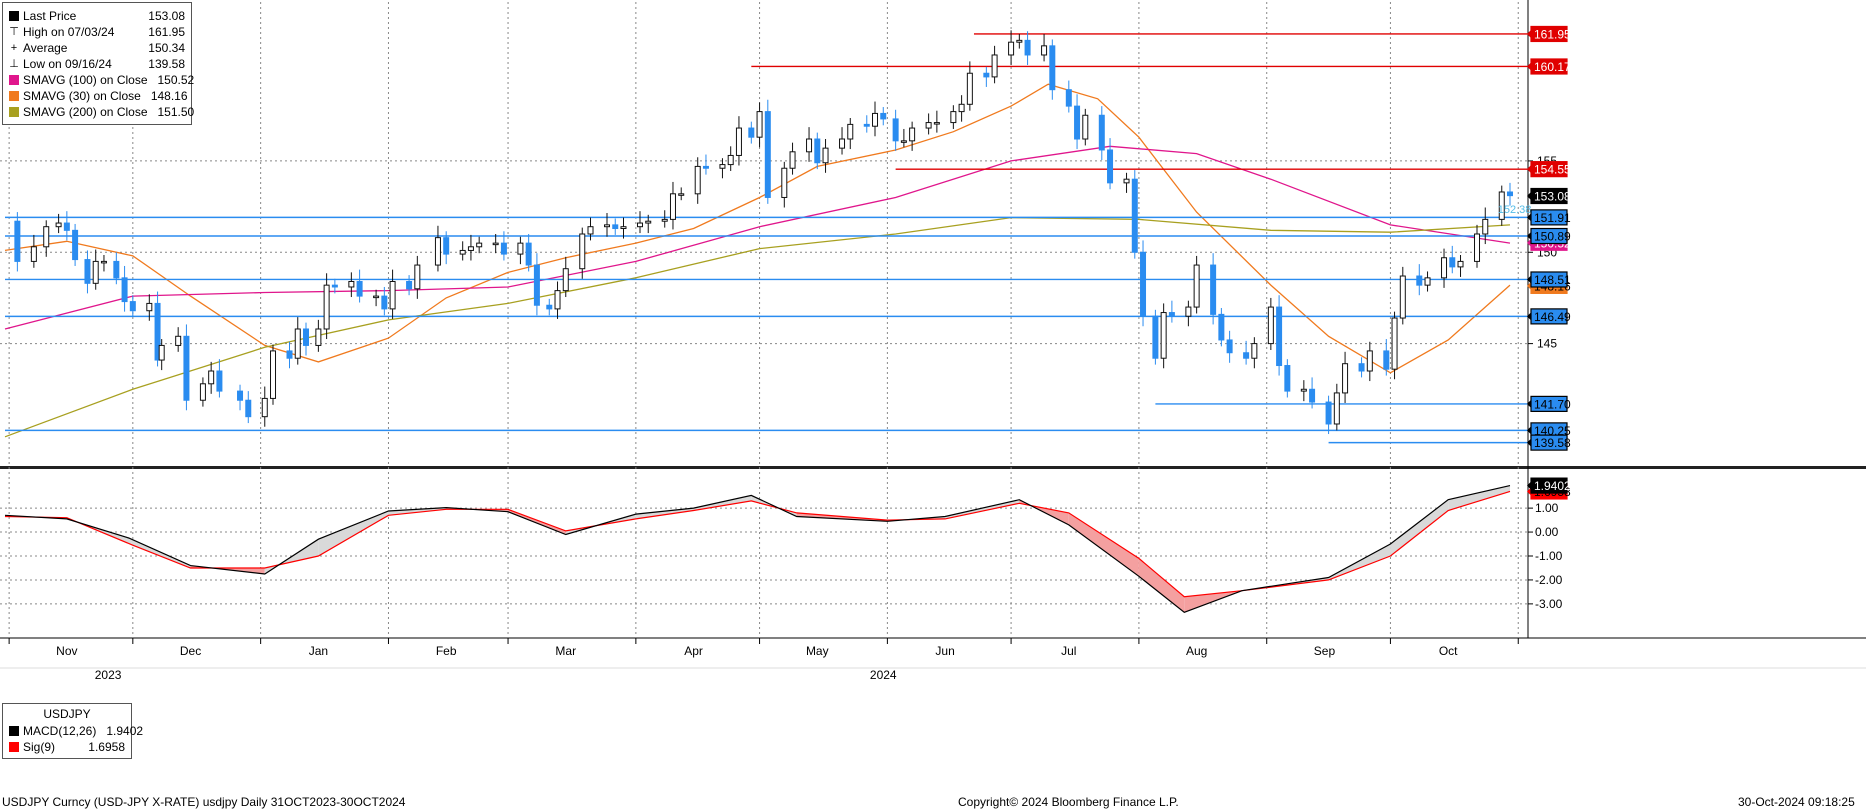 Image resolution: width=1866 pixels, height=812 pixels. Describe the element at coordinates (1549, 580) in the screenshot. I see `macd-tick-label: -2.00` at that location.